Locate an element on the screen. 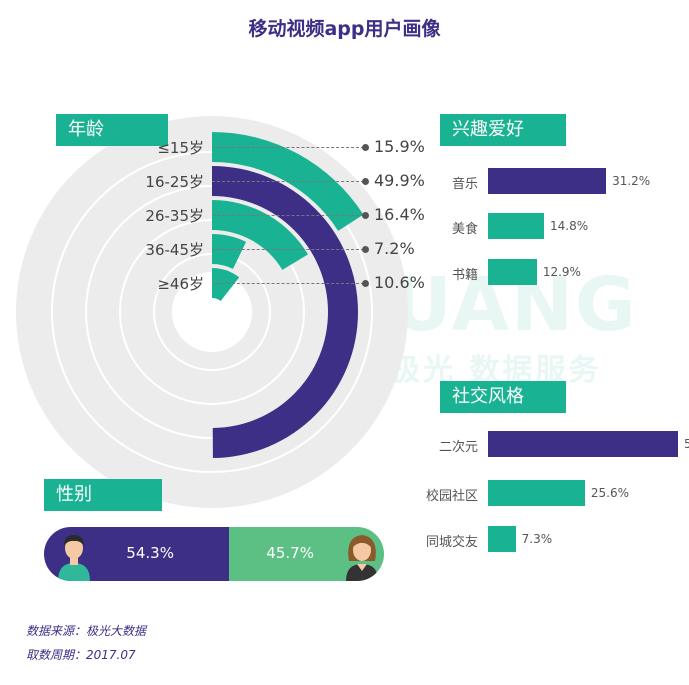 The height and width of the screenshot is (685, 689). bar-category-label: 校园社区 is located at coordinates (451, 496).